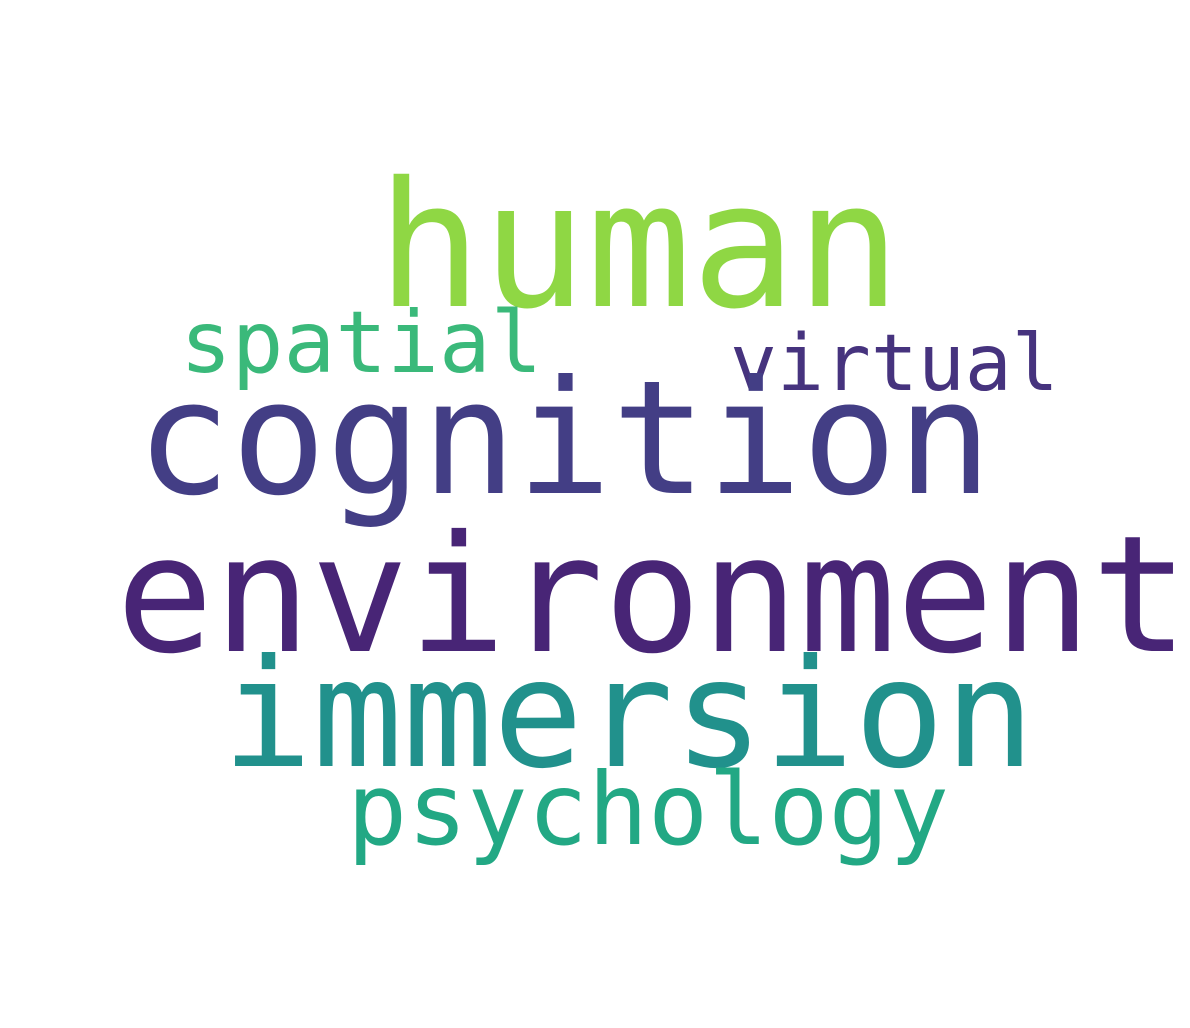 The height and width of the screenshot is (1028, 1190). Describe the element at coordinates (628, 715) in the screenshot. I see `word-immersion: immersion` at that location.